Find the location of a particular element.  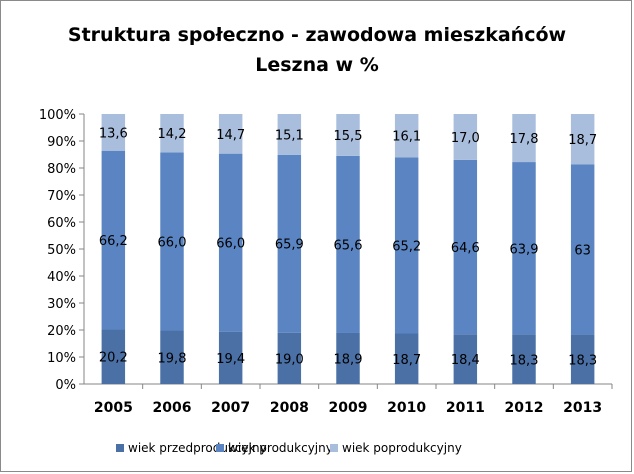

y-tick-label: 40% is located at coordinates (61, 277).